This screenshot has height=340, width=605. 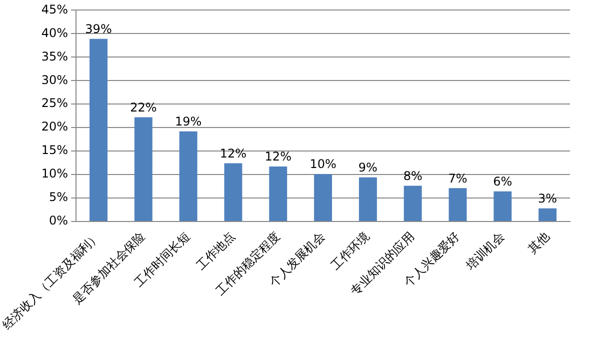 What do you see at coordinates (54, 56) in the screenshot?
I see `y-tick-label: 35%` at bounding box center [54, 56].